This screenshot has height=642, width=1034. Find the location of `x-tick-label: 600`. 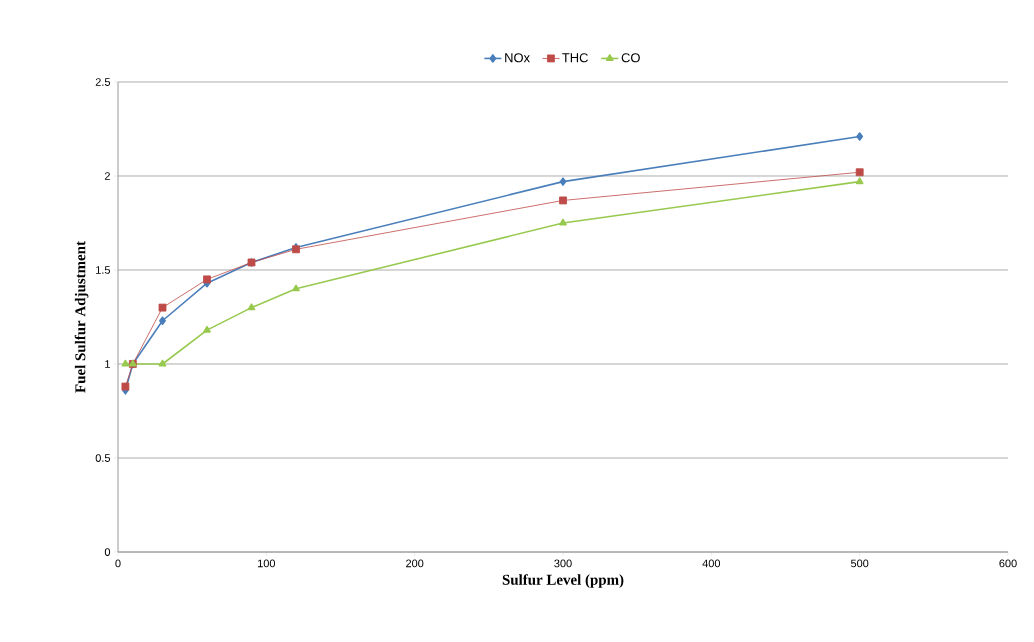

x-tick-label: 600 is located at coordinates (1008, 563).